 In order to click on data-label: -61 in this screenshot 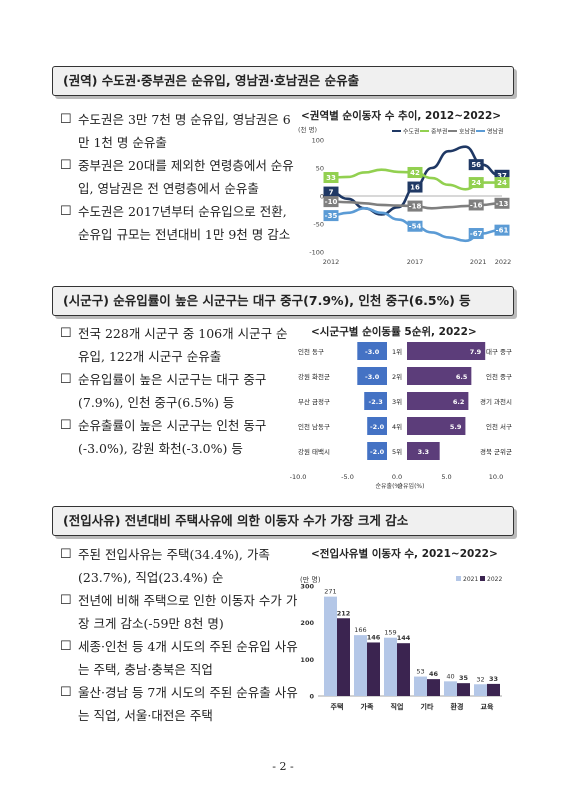, I will do `click(502, 231)`.